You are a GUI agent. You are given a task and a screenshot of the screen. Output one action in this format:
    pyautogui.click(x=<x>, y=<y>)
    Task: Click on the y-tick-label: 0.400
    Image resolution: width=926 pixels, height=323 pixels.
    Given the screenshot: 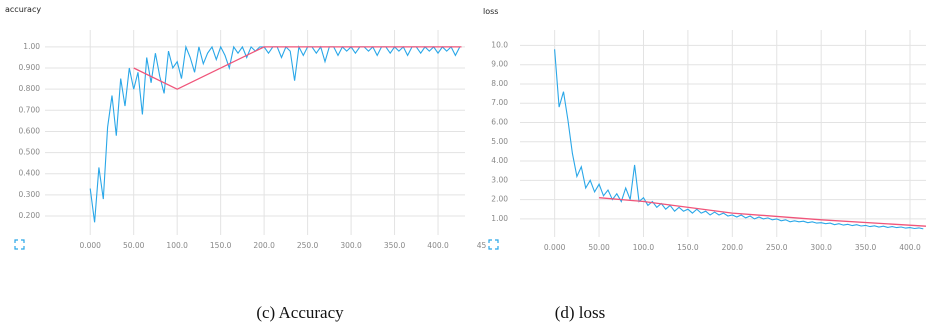 What is the action you would take?
    pyautogui.click(x=30, y=173)
    